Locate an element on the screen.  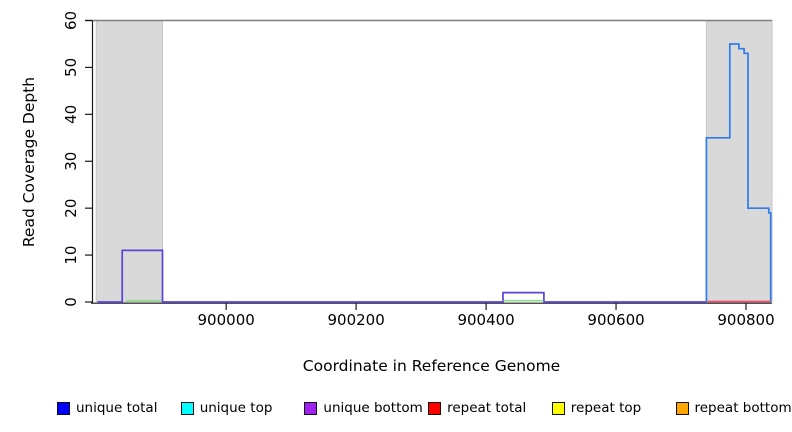
legend-swatch-unique-bottom is located at coordinates (311, 408).